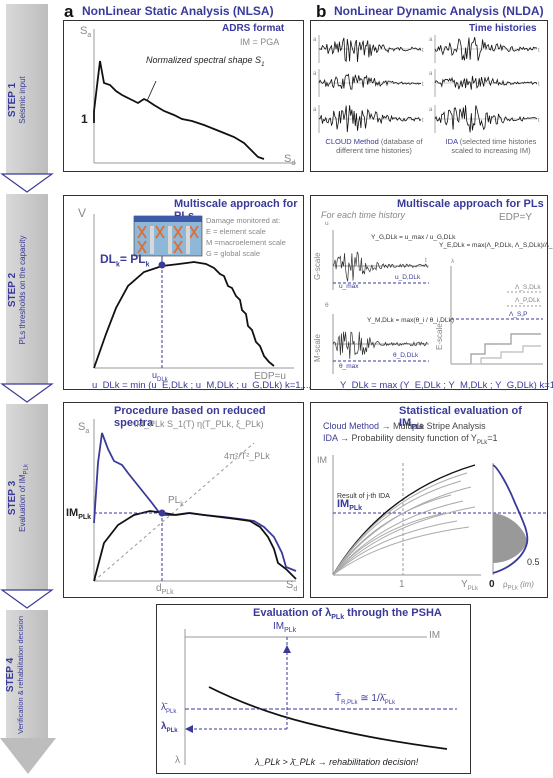  What do you see at coordinates (28, 756) in the screenshot?
I see `step4-arrowhead` at bounding box center [28, 756].